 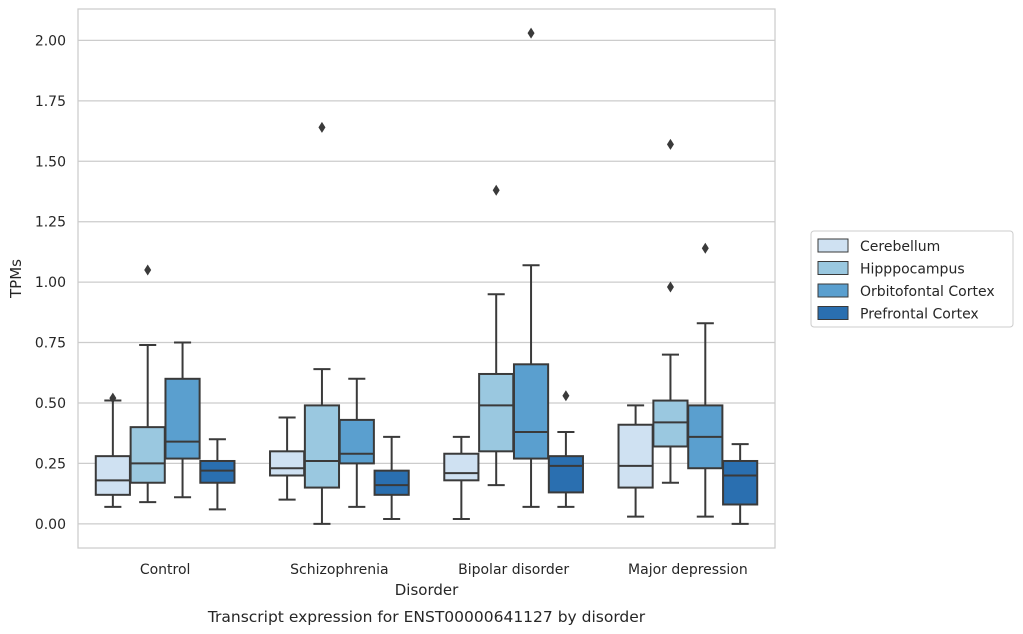 I want to click on y-tick-label: 2.00, so click(x=50, y=41).